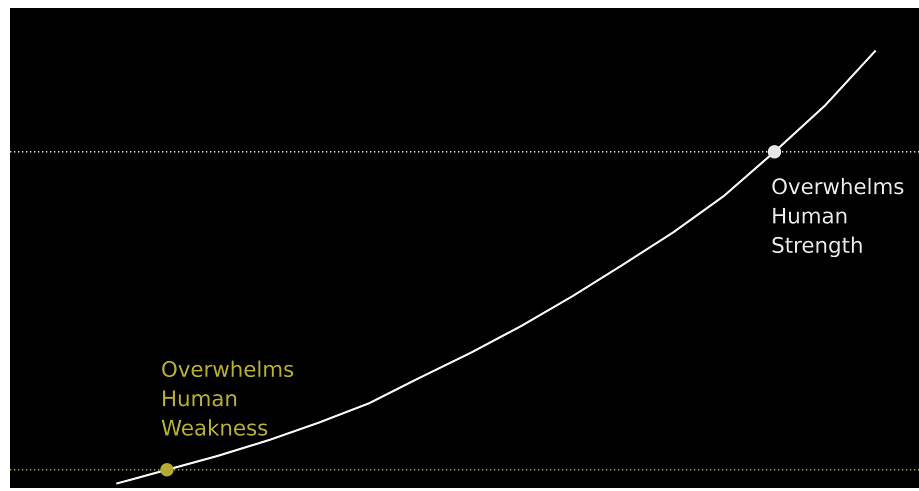  What do you see at coordinates (228, 398) in the screenshot?
I see `annotation: Overwhelms Human Weakness` at bounding box center [228, 398].